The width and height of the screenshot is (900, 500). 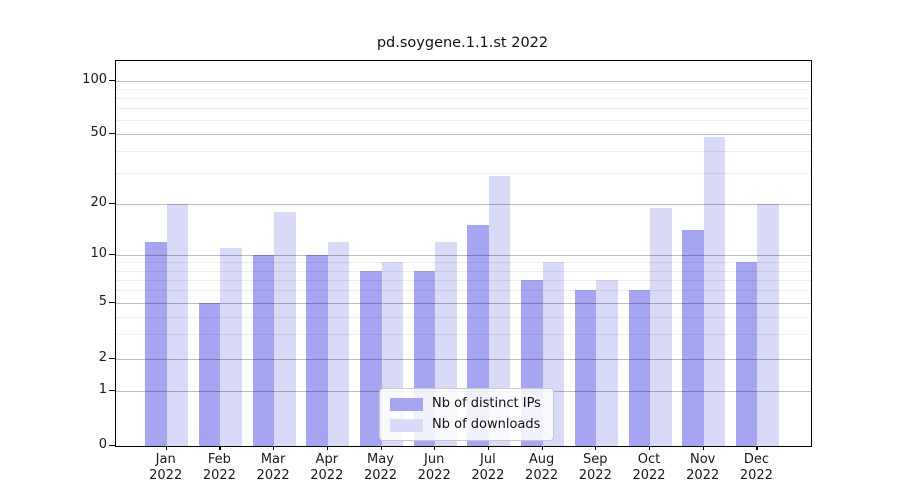 What do you see at coordinates (756, 467) in the screenshot?
I see `x-tick-label-dec: Dec 2022` at bounding box center [756, 467].